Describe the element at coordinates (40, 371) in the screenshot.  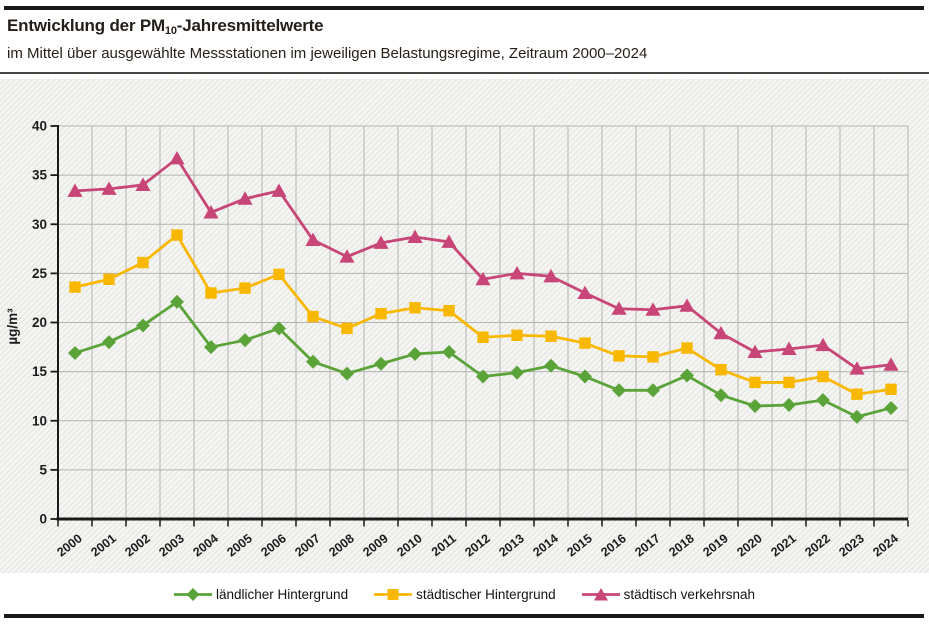
I see `svg-text: 15` at that location.